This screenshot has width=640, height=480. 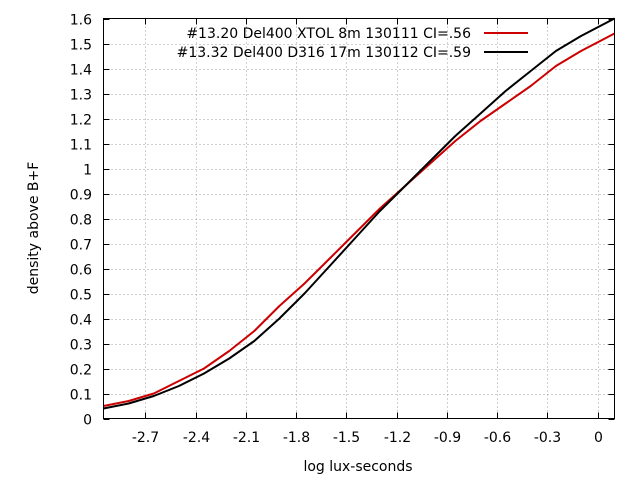 What do you see at coordinates (81, 196) in the screenshot?
I see `y-tick-label: 0.9` at bounding box center [81, 196].